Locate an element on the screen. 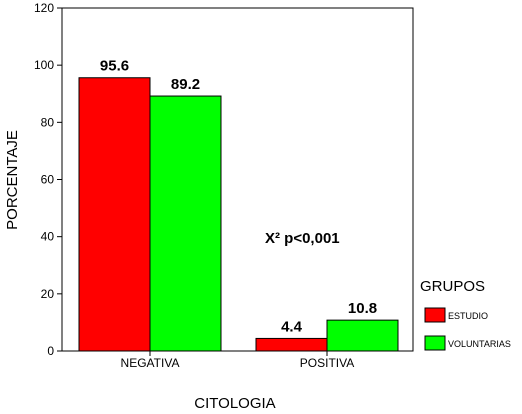 This screenshot has width=522, height=414. x-axis-title: CITOLOGIA is located at coordinates (234, 403).